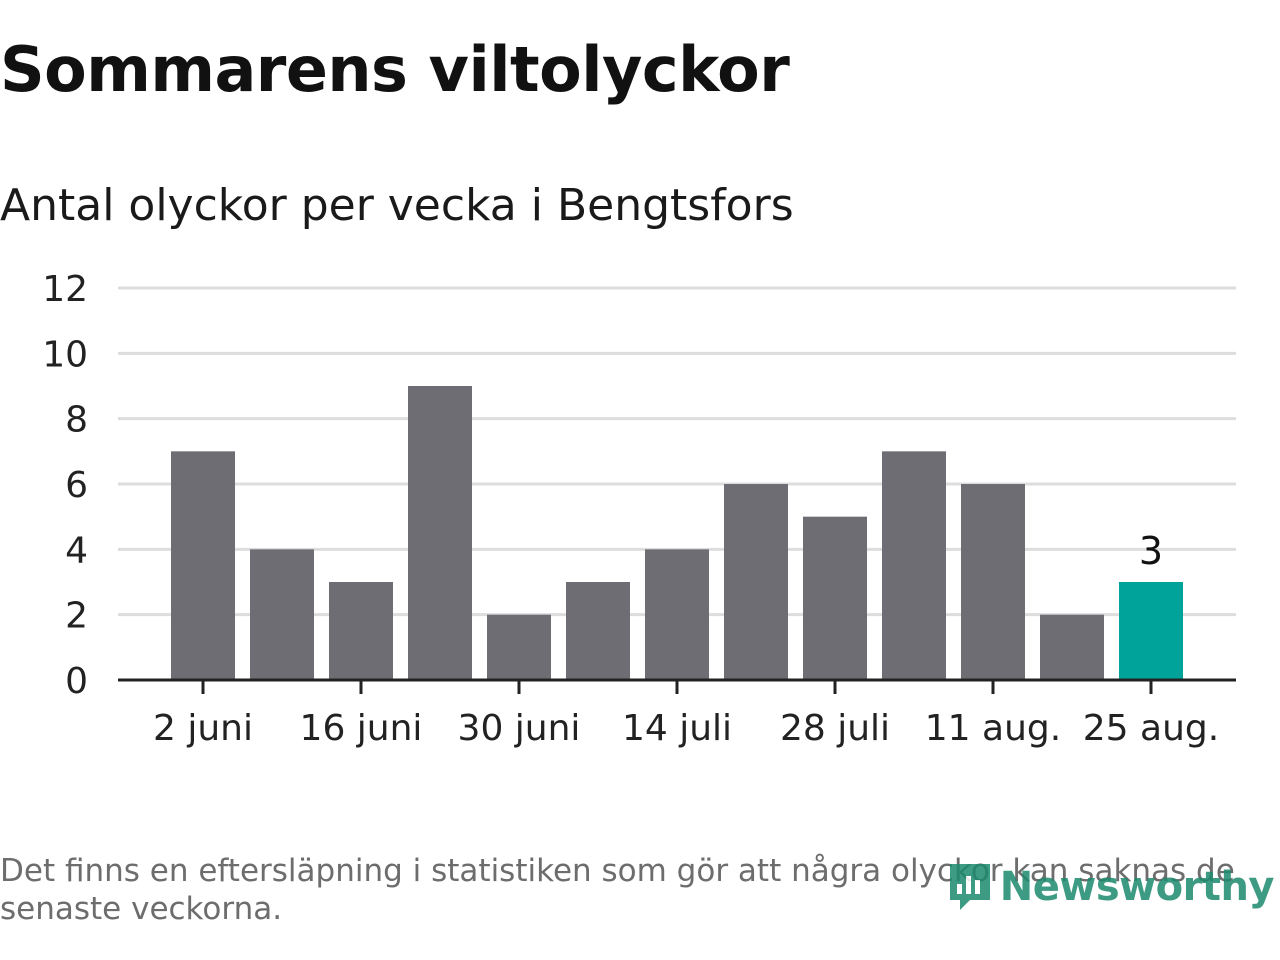  I want to click on newsworthy-logo: Newsworthy, so click(1110, 887).